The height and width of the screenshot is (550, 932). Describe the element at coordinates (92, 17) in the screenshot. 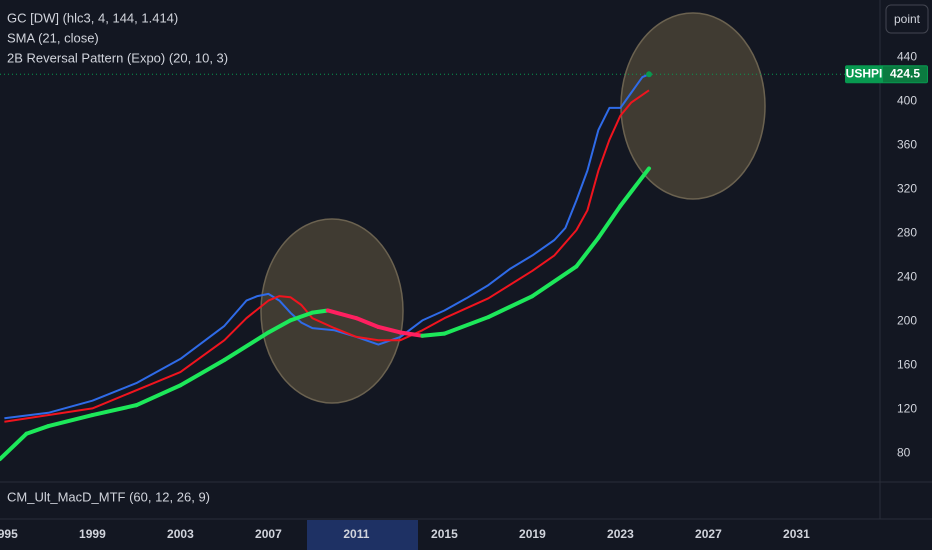

I see `legend-entry: GC [DW] (hlc3, 4, 144, 1.414)` at that location.